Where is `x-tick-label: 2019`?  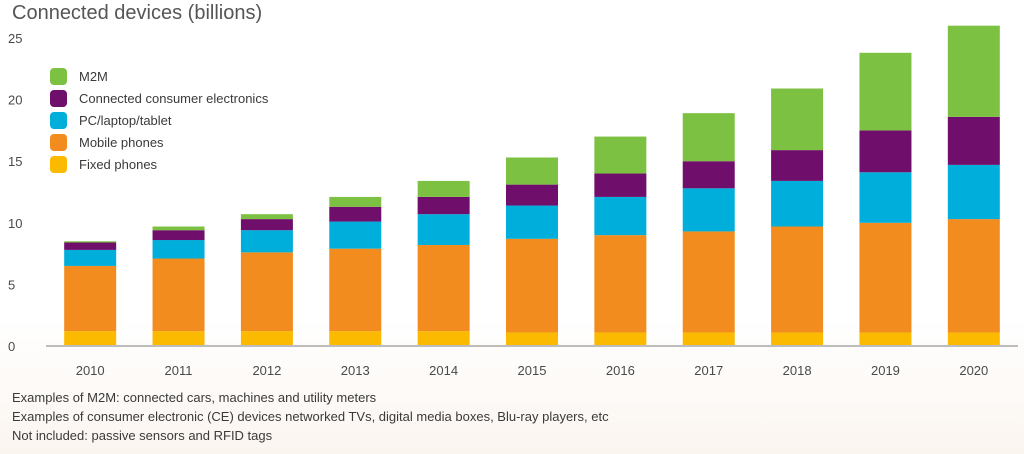
x-tick-label: 2019 is located at coordinates (885, 370).